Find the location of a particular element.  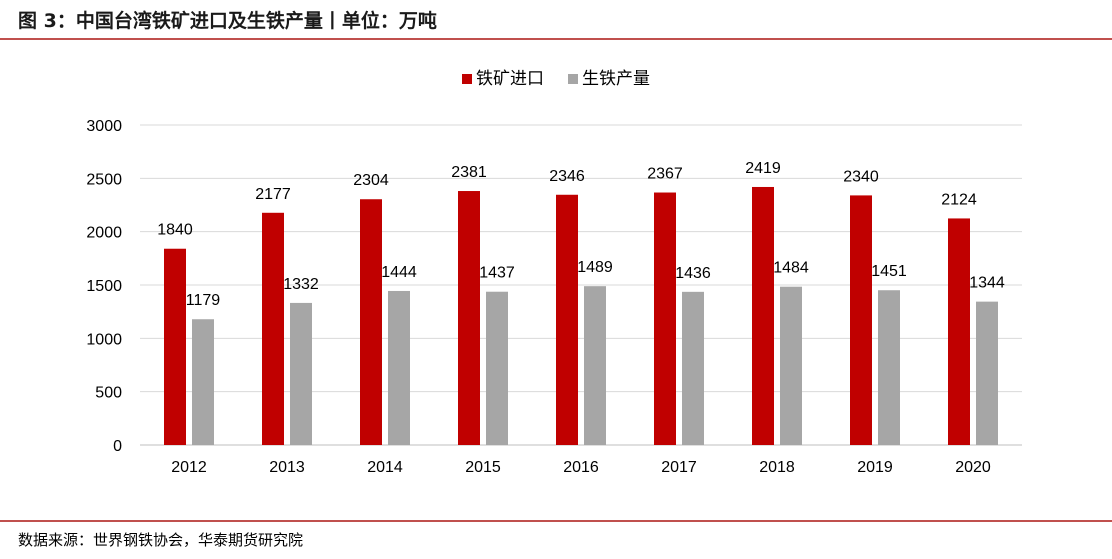

data-label: 1484 is located at coordinates (791, 268).